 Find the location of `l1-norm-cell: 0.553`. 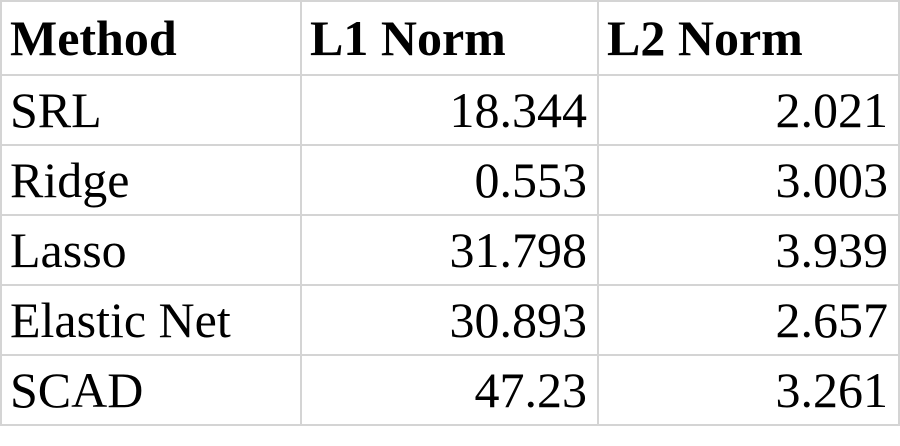

l1-norm-cell: 0.553 is located at coordinates (449, 180).